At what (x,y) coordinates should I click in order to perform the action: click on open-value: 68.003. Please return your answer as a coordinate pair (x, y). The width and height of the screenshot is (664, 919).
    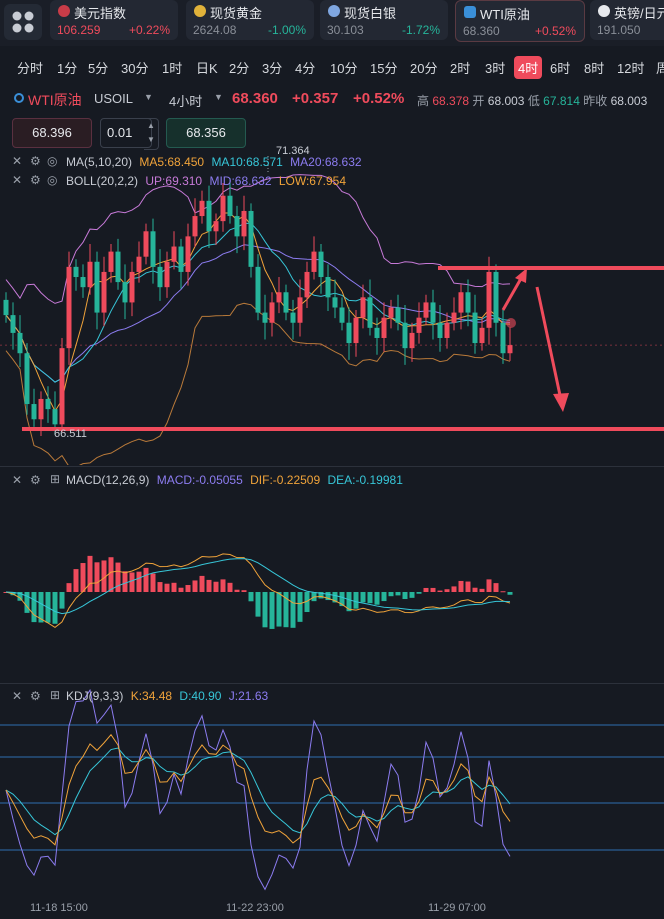
    Looking at the image, I should click on (506, 101).